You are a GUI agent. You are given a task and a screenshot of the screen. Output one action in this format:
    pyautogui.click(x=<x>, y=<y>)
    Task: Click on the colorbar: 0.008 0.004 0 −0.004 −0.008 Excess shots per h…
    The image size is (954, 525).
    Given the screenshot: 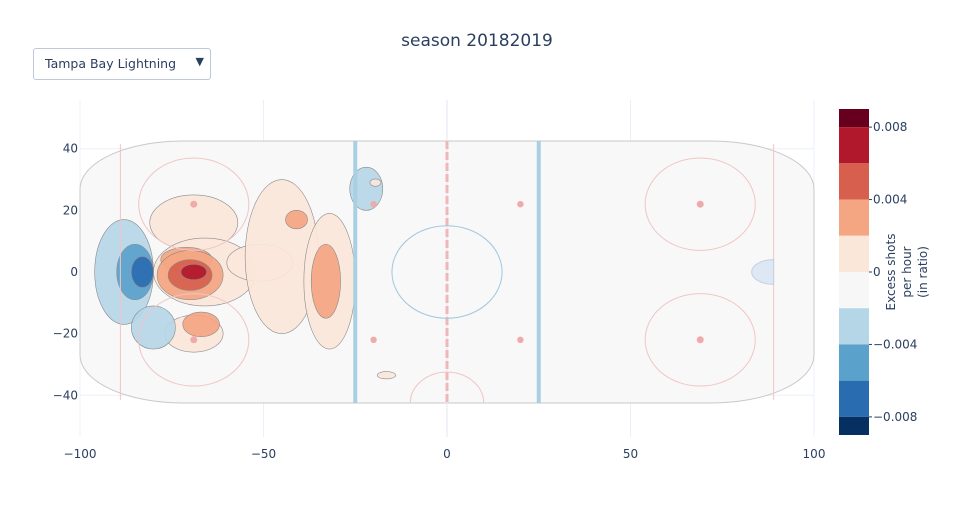 What is the action you would take?
    pyautogui.click(x=884, y=272)
    